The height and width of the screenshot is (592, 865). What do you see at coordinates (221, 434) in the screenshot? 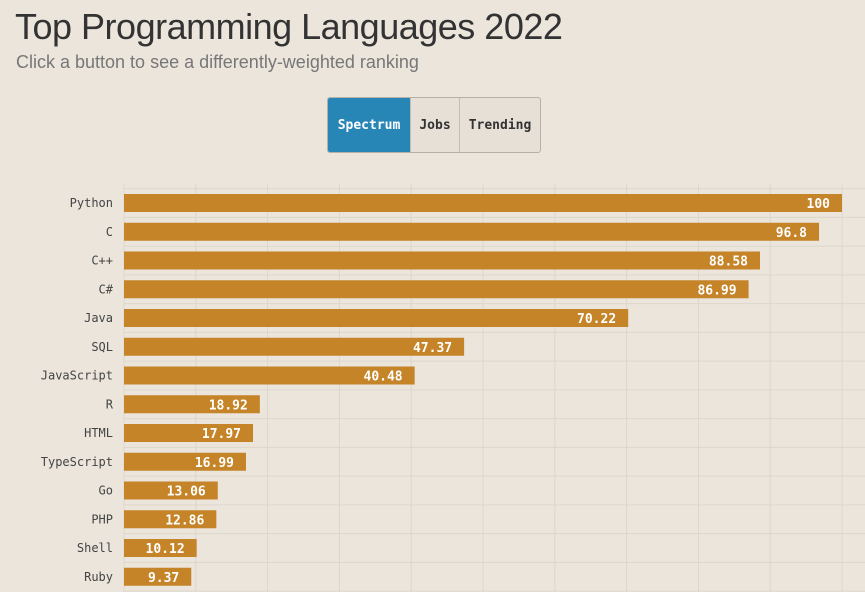
I see `value-label: 17.97` at bounding box center [221, 434].